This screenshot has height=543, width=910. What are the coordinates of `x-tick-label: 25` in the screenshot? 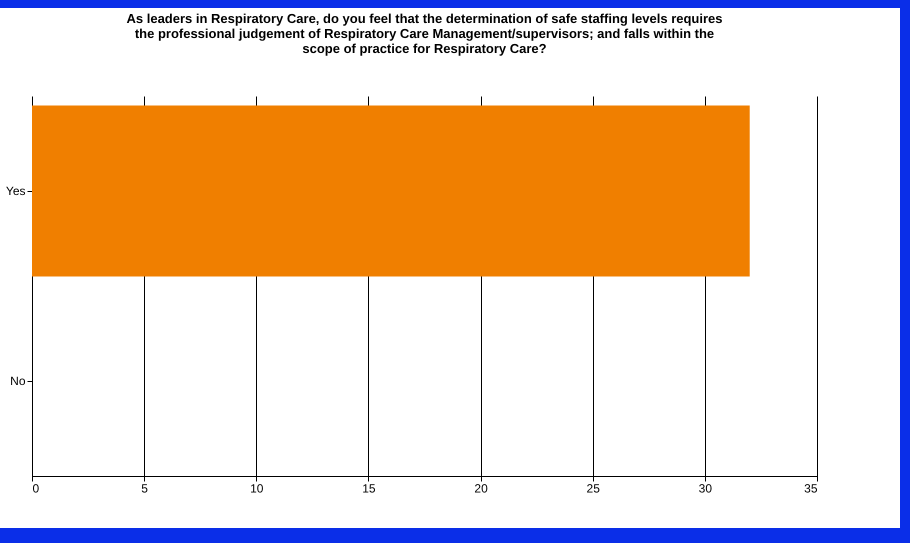 It's located at (593, 489).